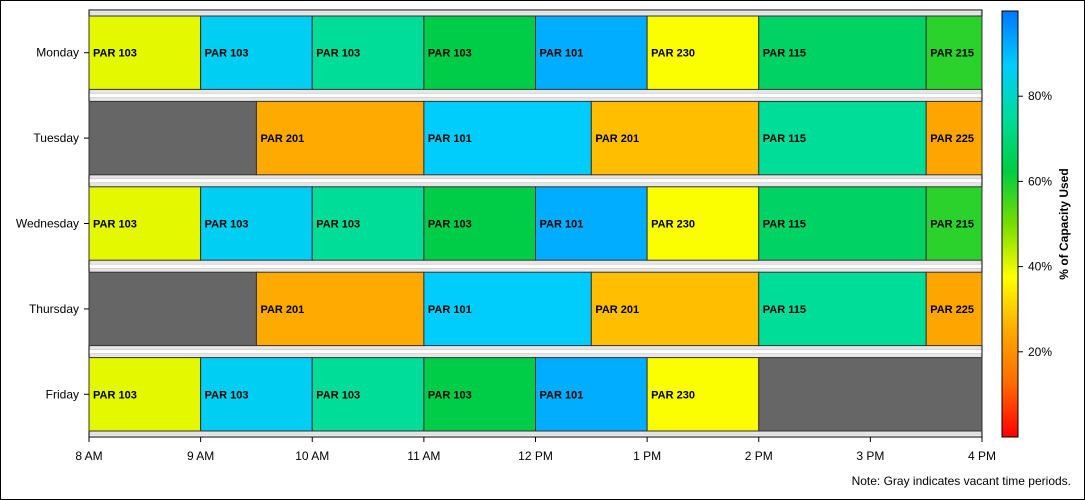 Image resolution: width=1085 pixels, height=500 pixels. I want to click on y-tick-label: Tuesday, so click(56, 138).